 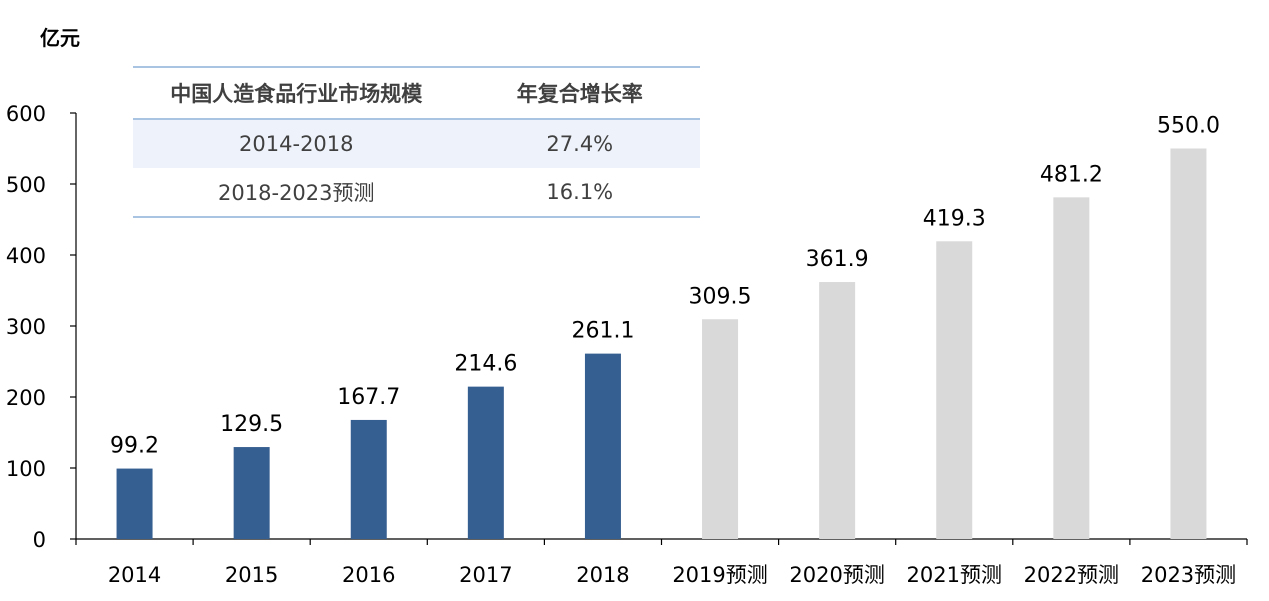 I want to click on bar-2018, so click(x=602, y=446).